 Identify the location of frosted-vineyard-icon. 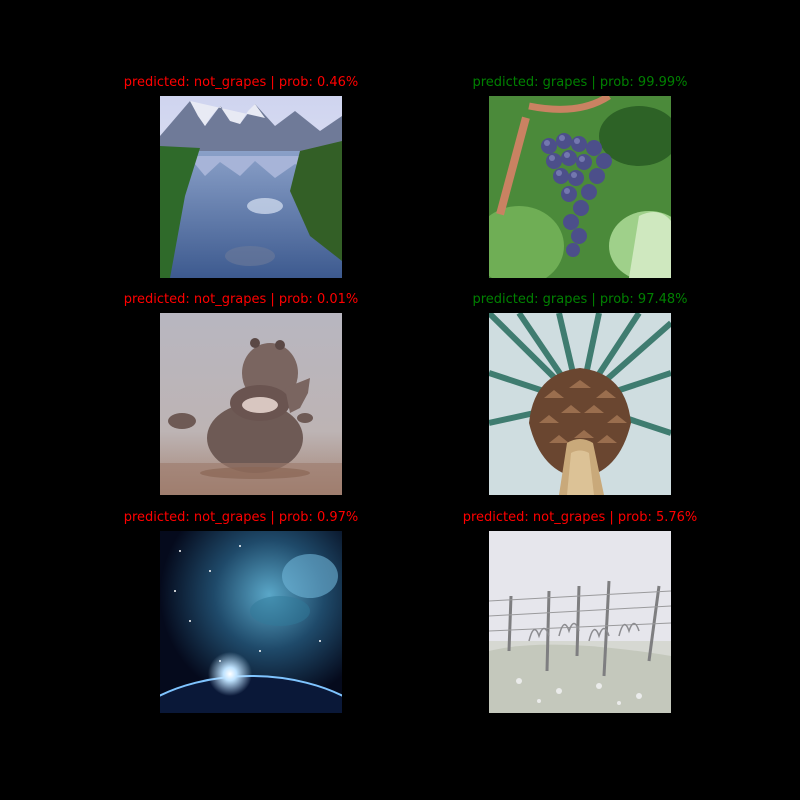
(580, 622).